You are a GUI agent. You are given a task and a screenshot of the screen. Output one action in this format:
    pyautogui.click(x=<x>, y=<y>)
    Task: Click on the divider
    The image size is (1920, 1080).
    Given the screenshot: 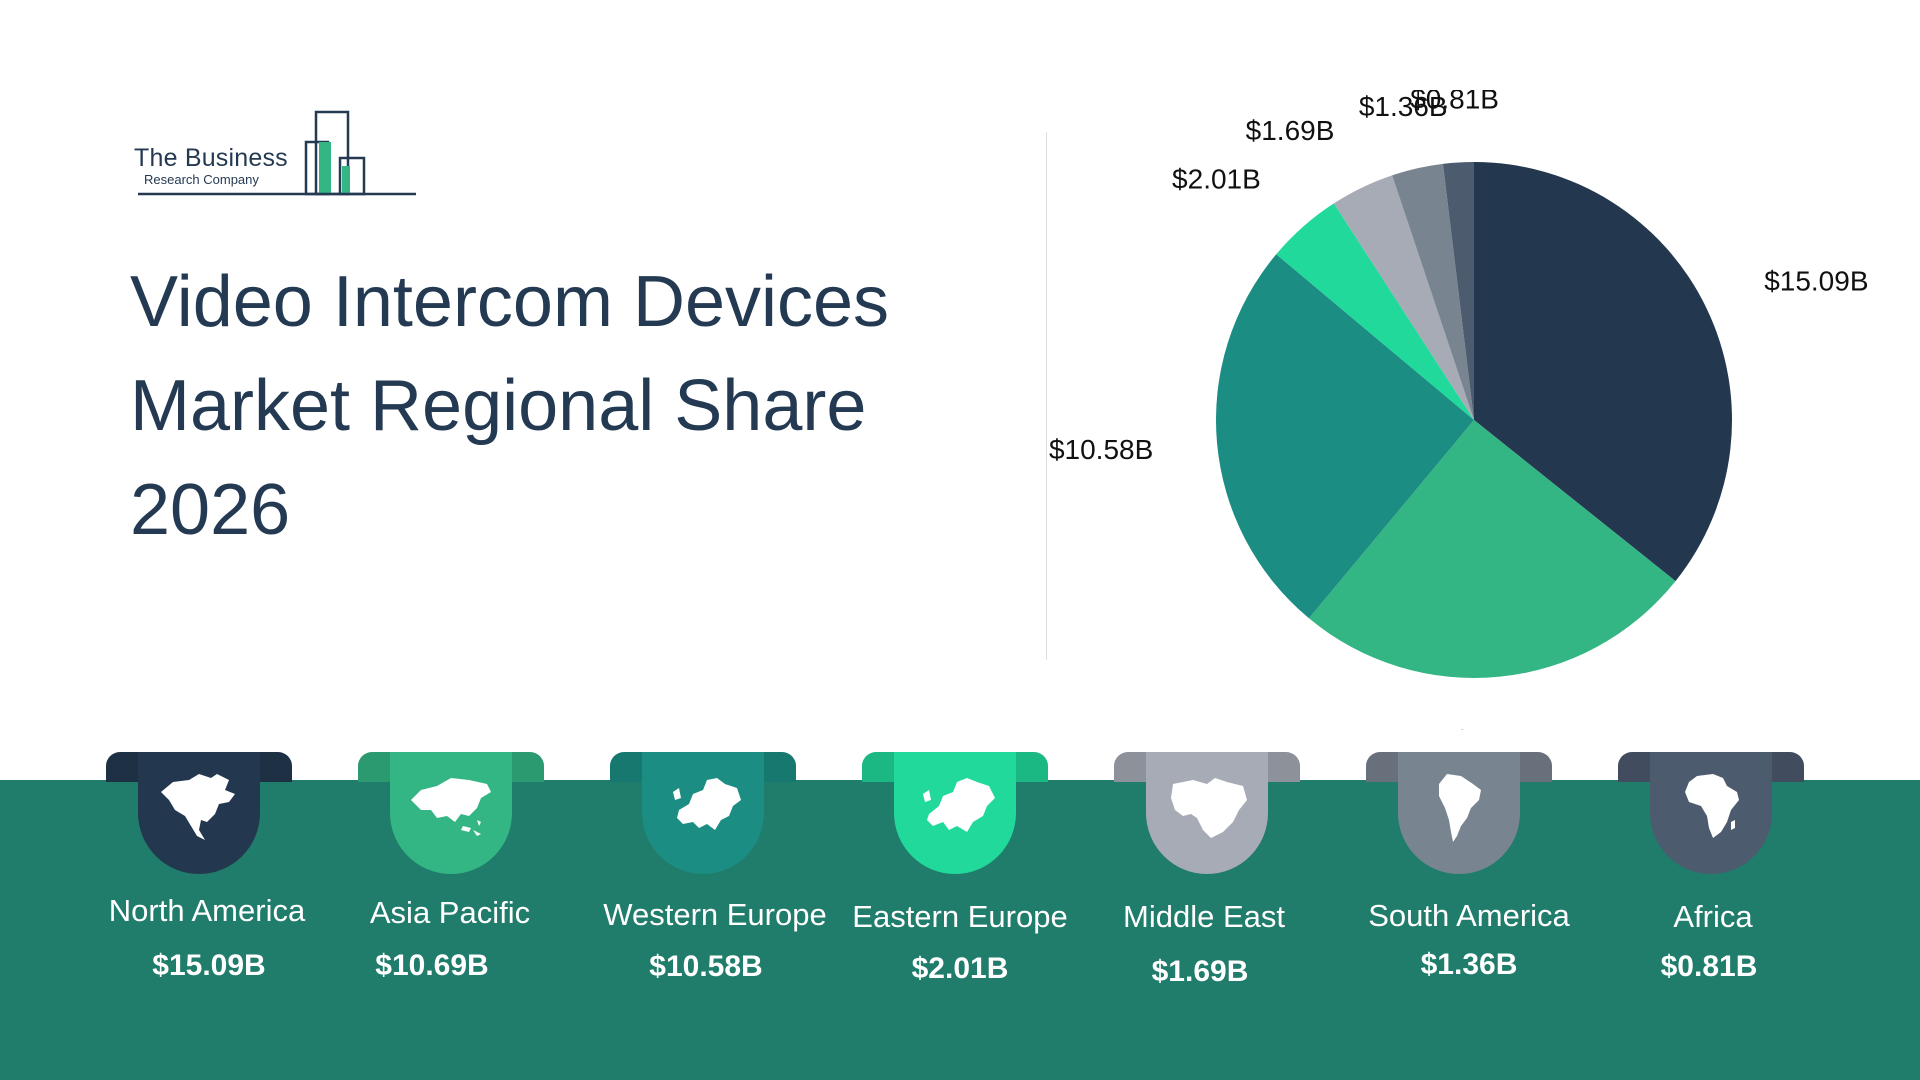 What is the action you would take?
    pyautogui.click(x=1046, y=396)
    